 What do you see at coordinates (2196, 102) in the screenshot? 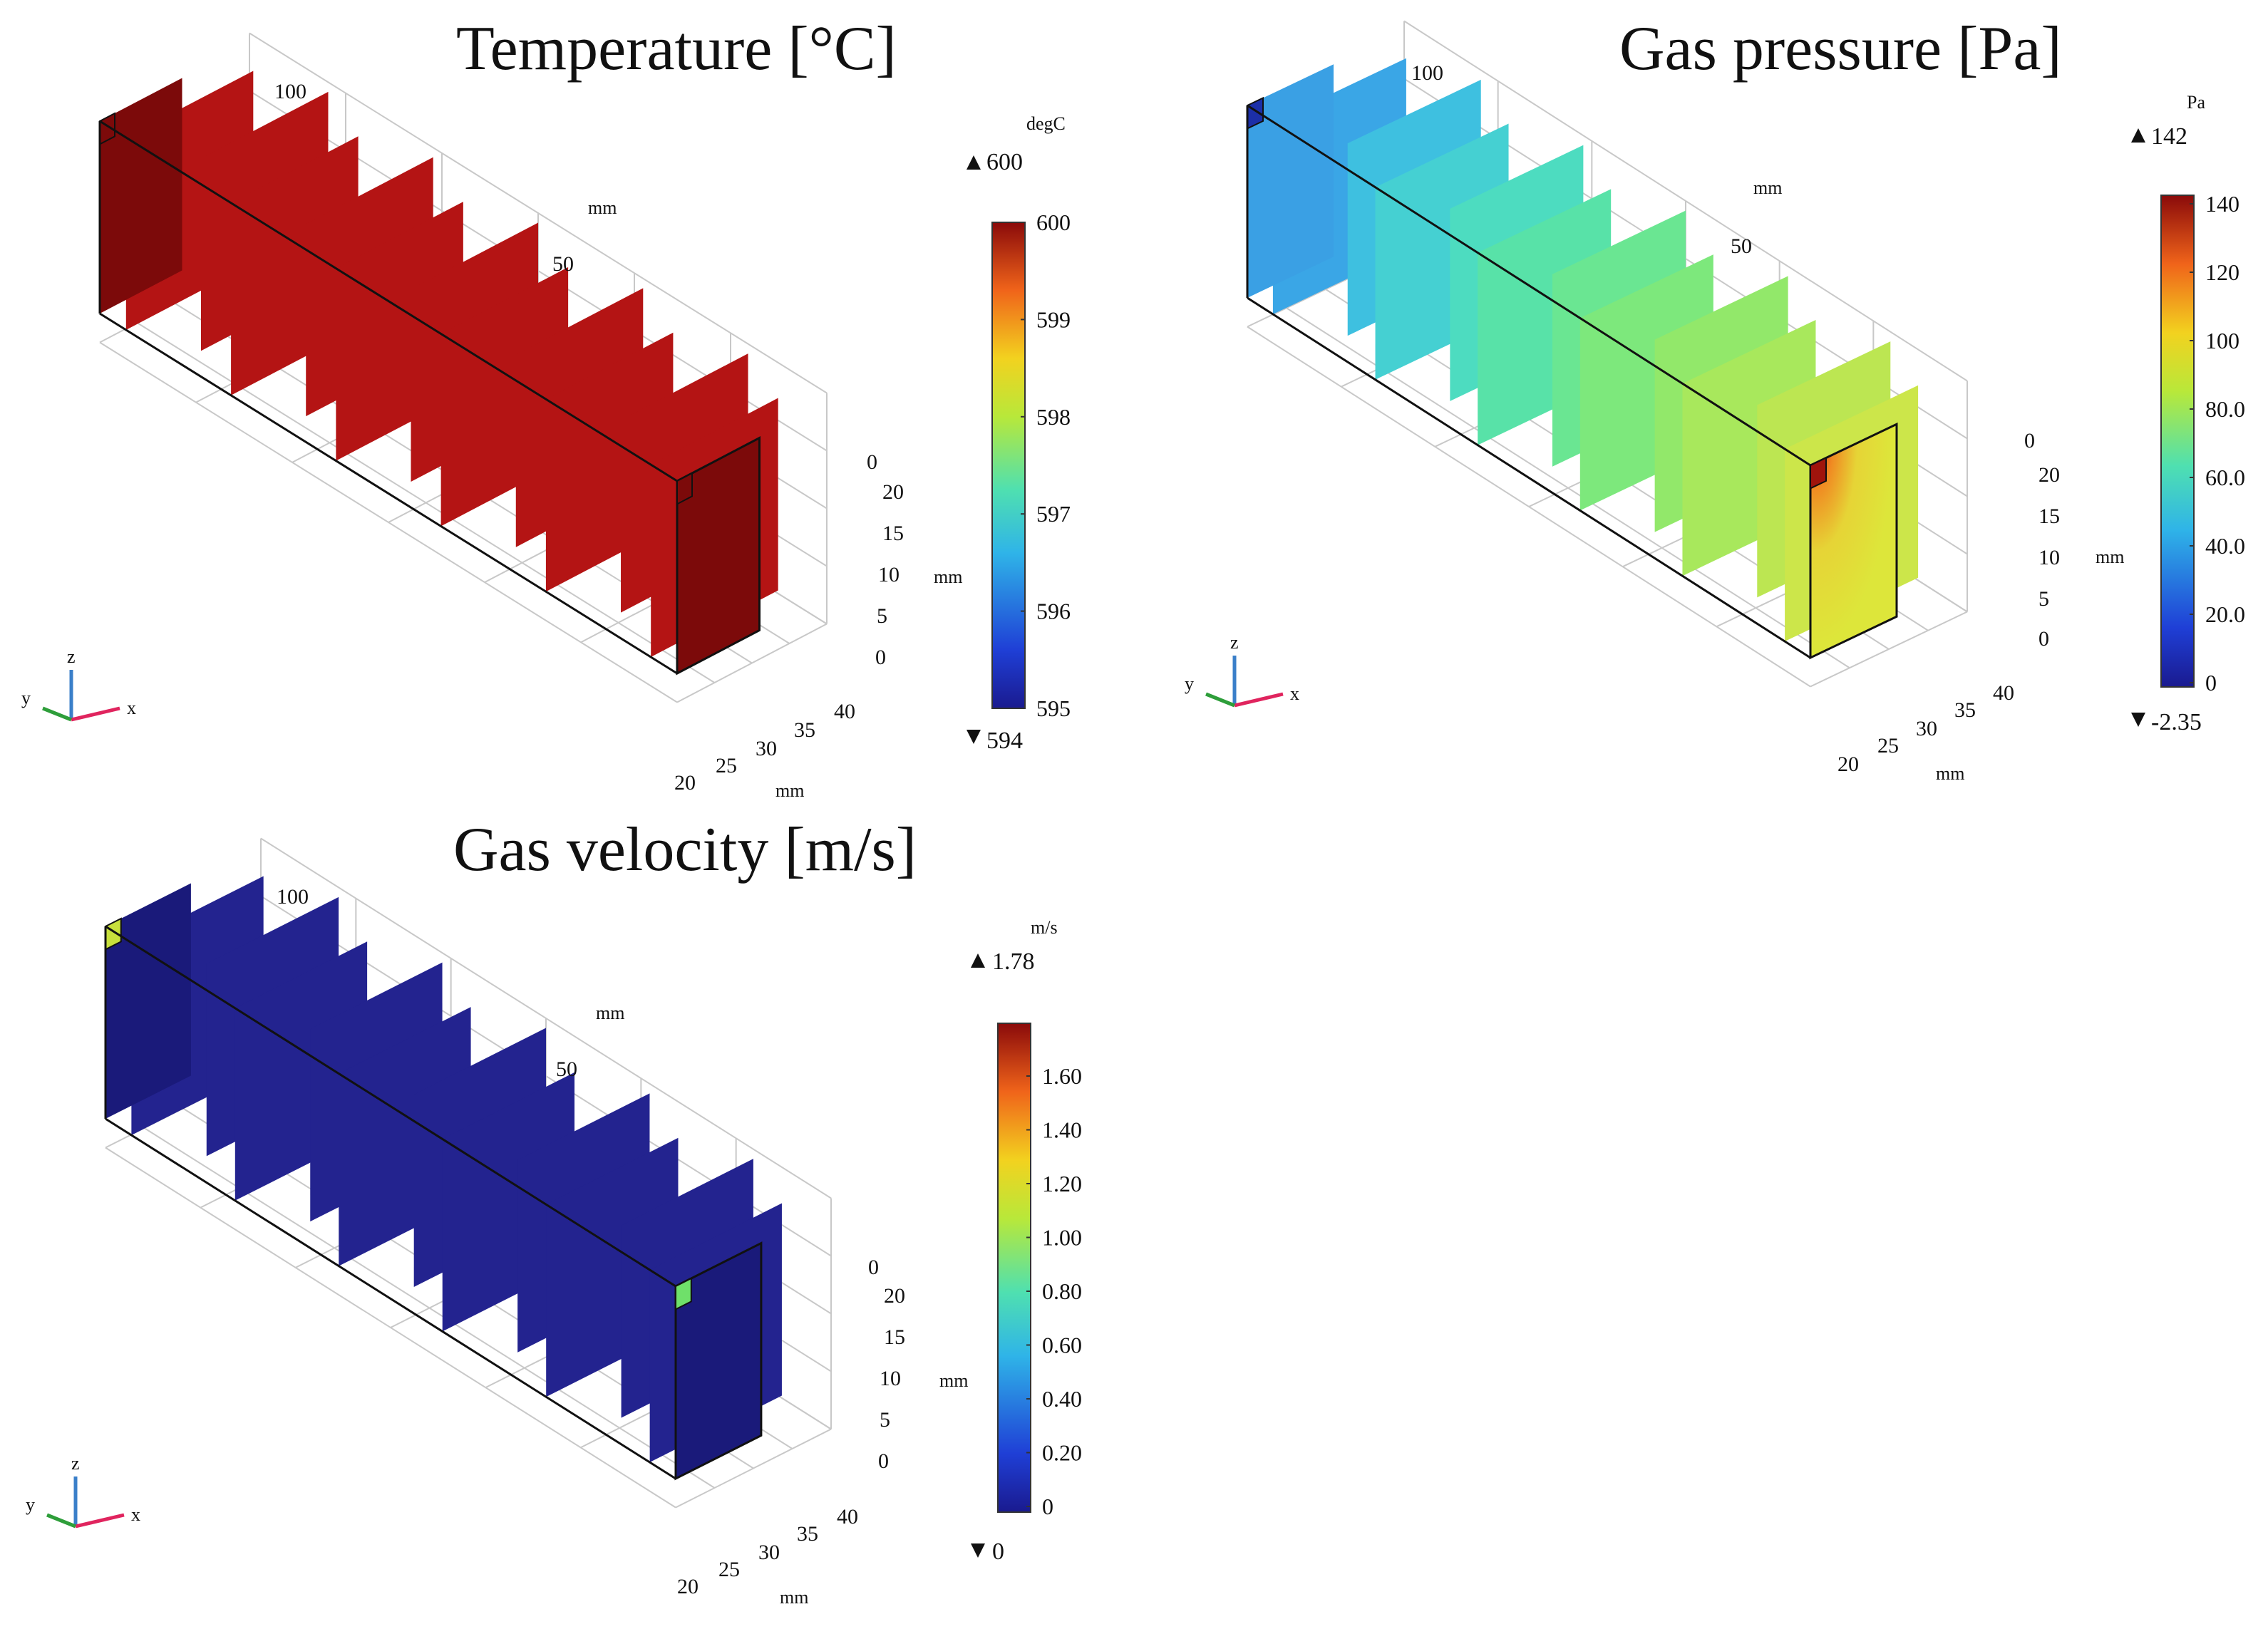
I see `colorbar-unit: Pa` at bounding box center [2196, 102].